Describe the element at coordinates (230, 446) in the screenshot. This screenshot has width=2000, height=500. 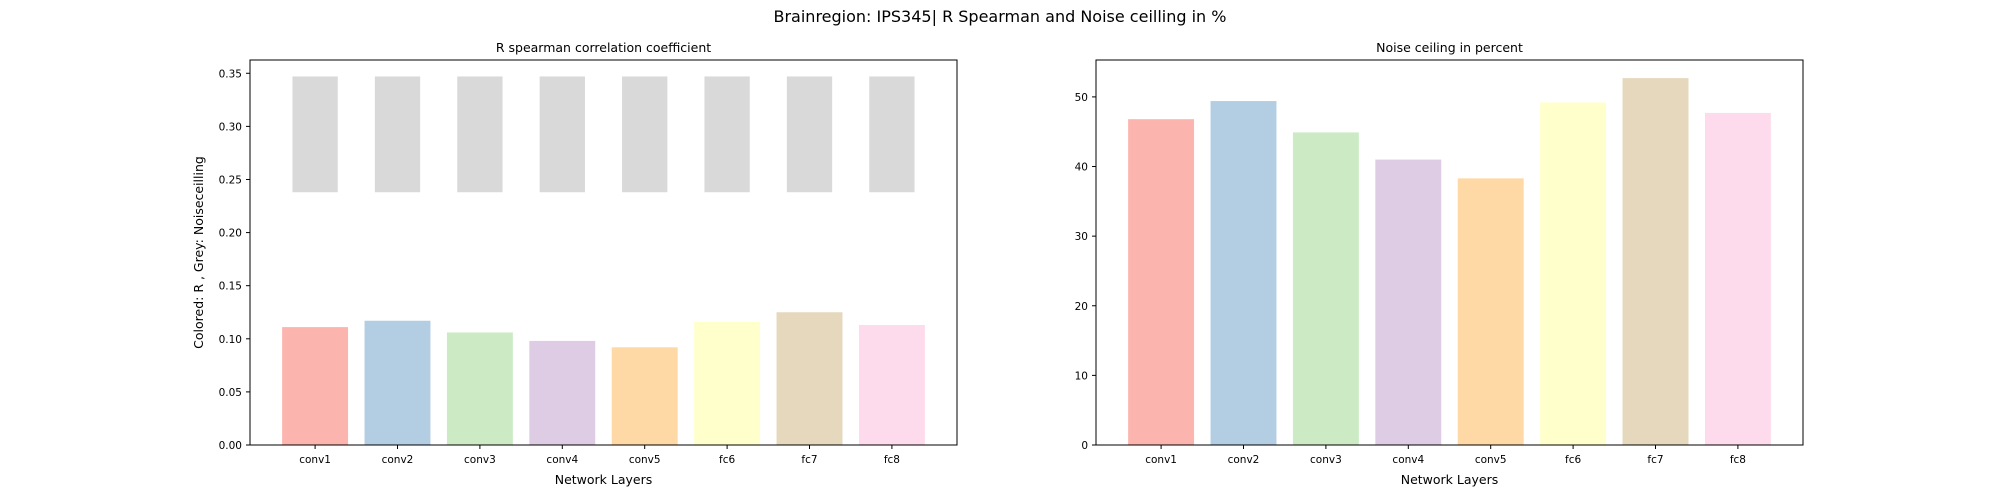
I see `y-tick-label: 0.00` at that location.